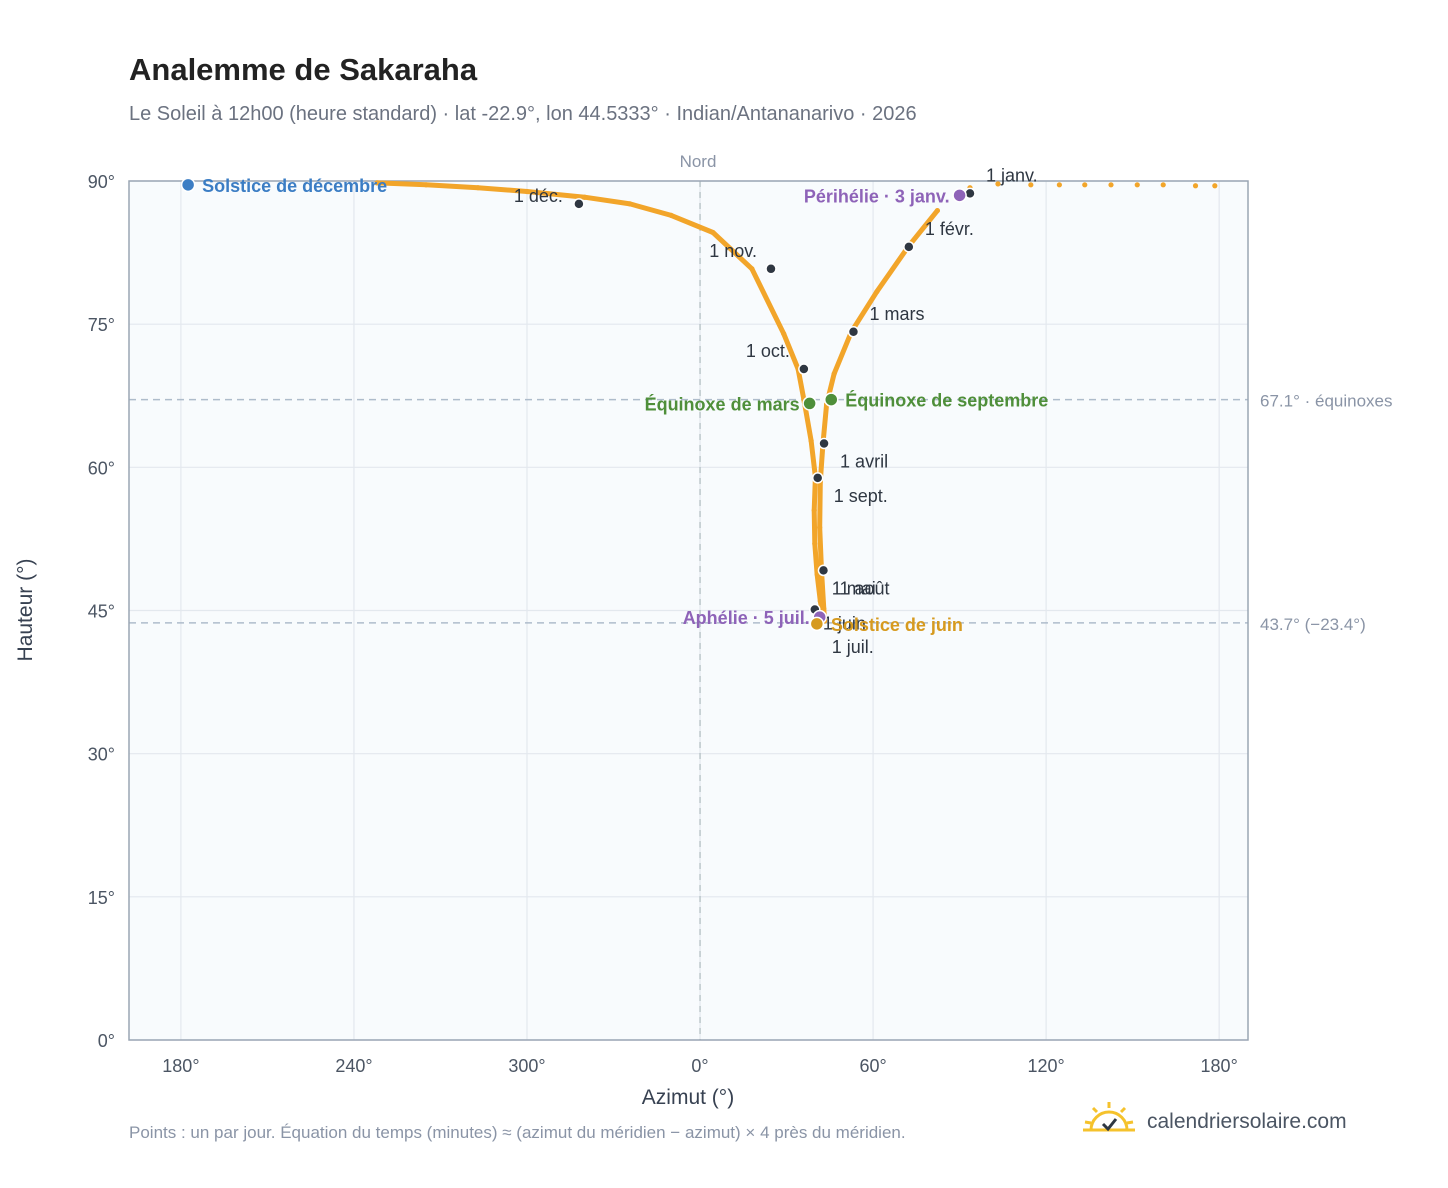 This screenshot has width=1448, height=1188. I want to click on x-axis-label: Azimut (°), so click(688, 1097).